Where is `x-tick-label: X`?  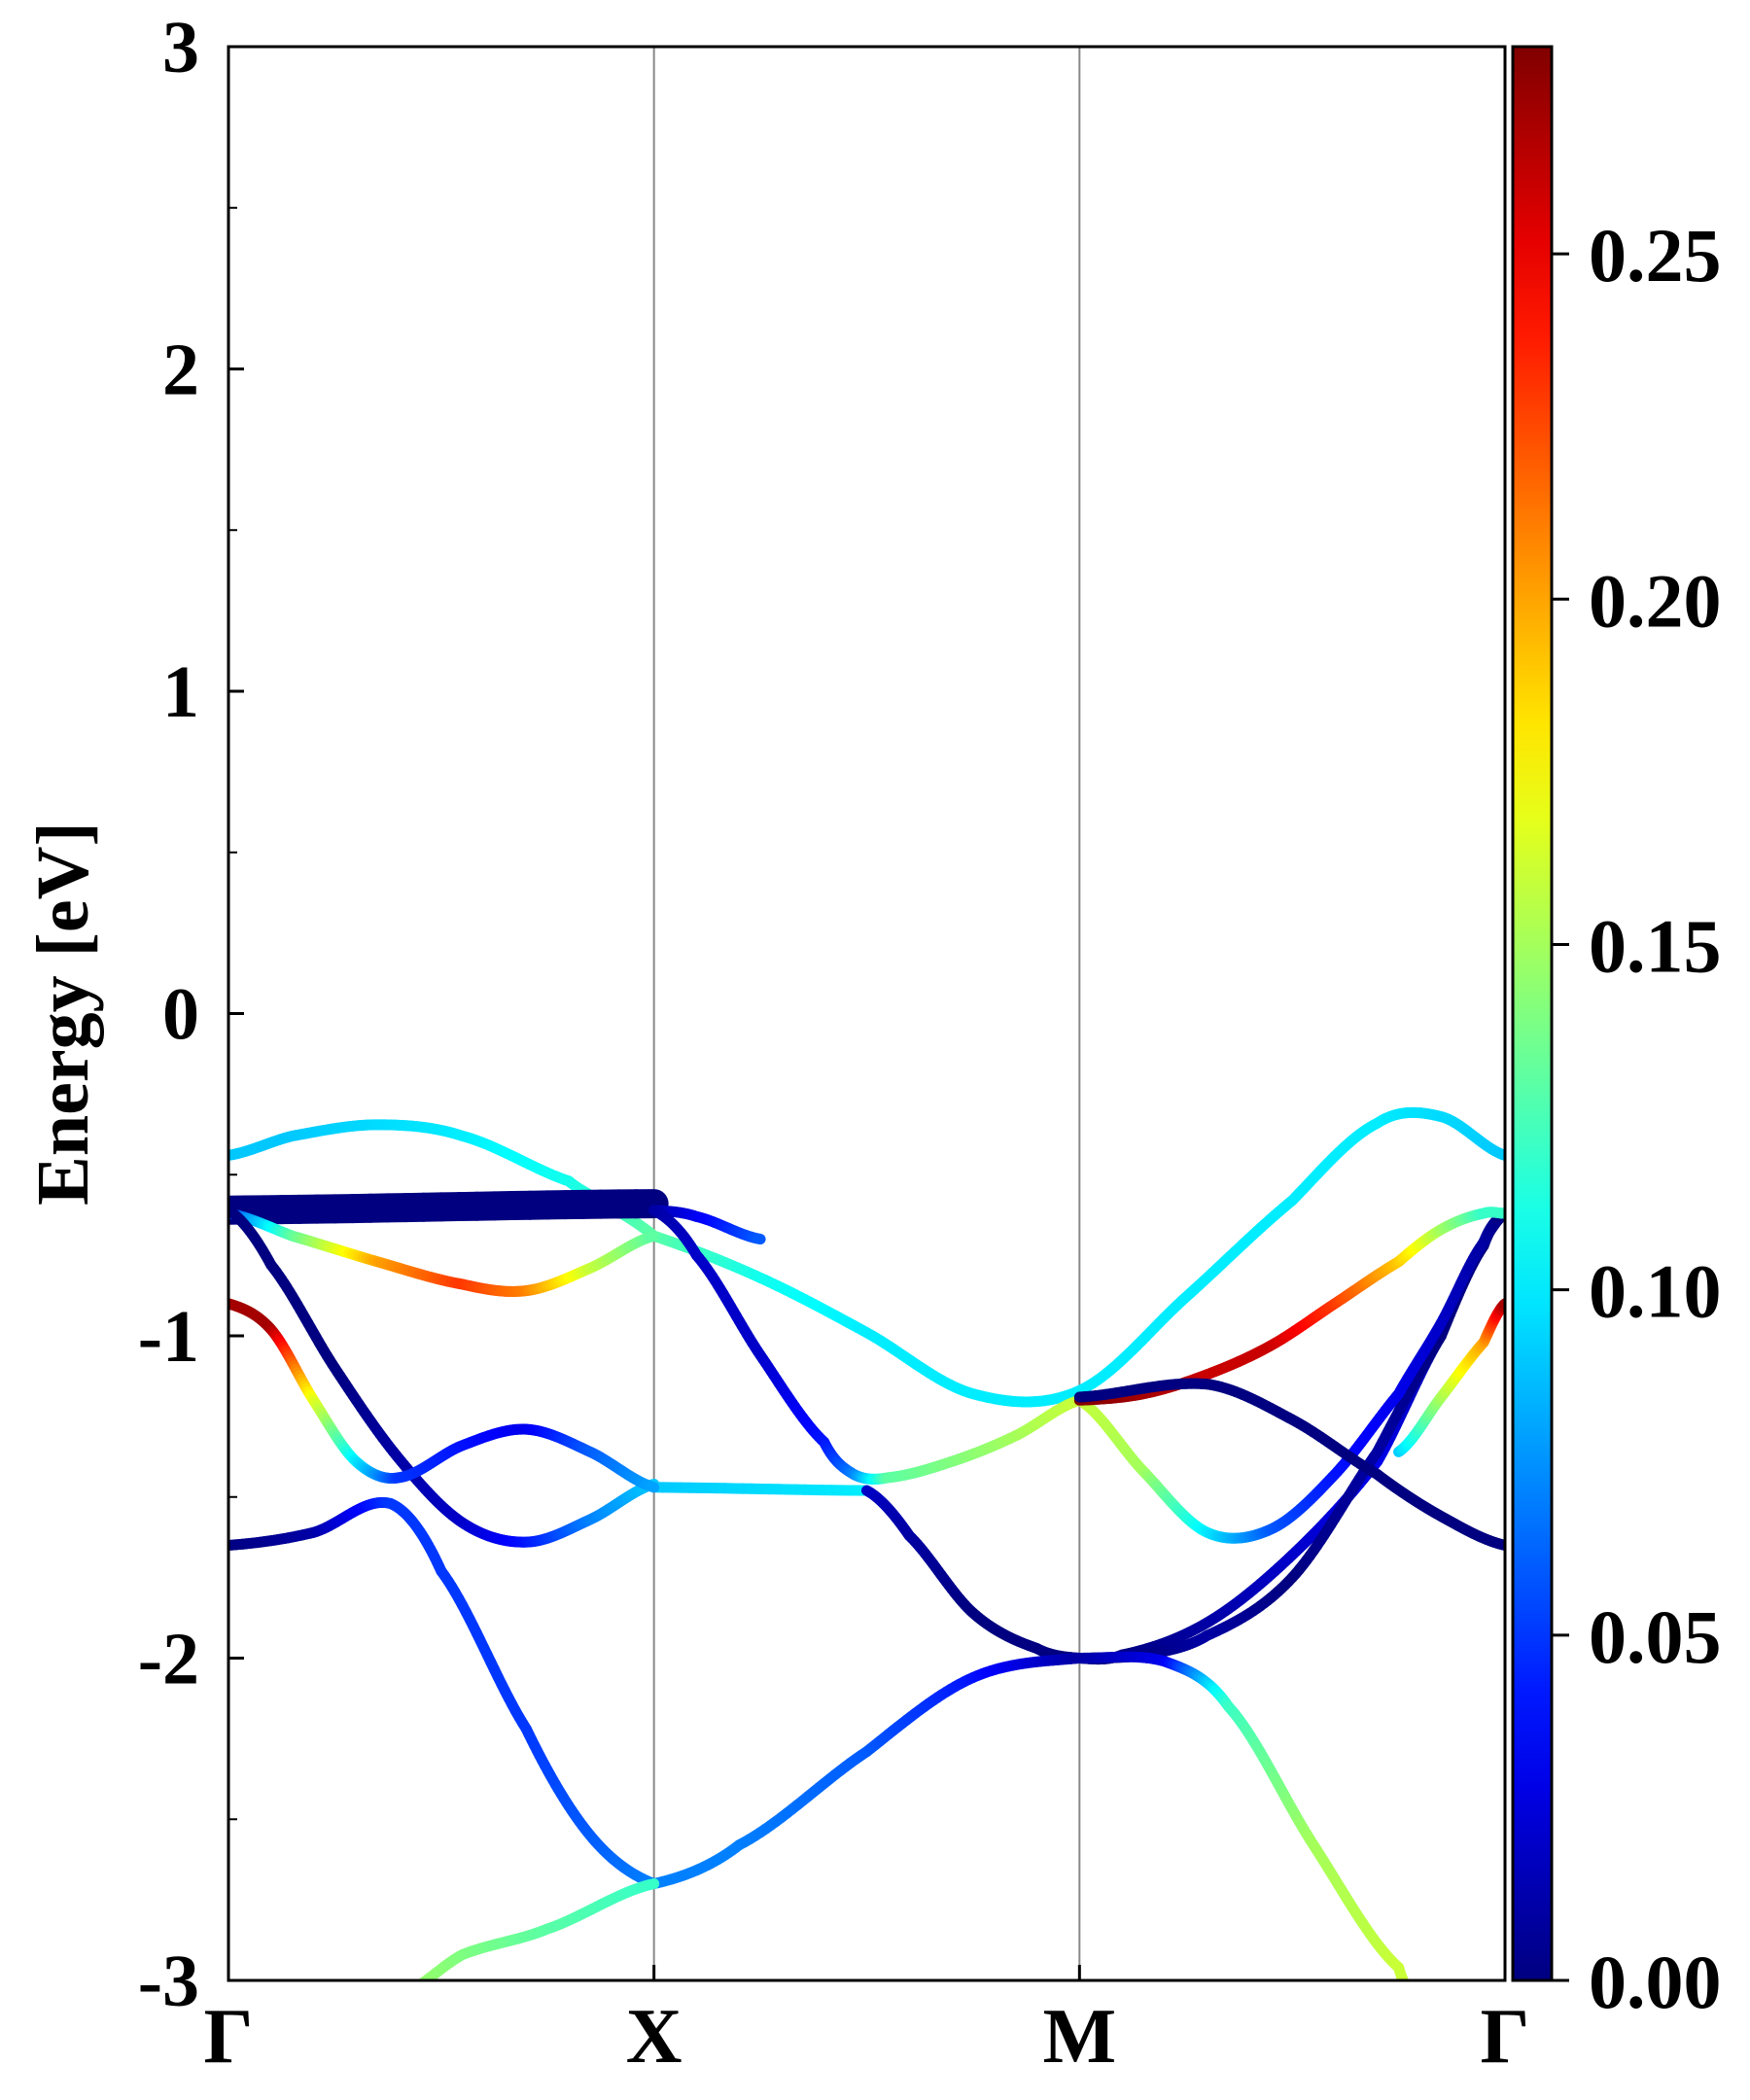 x-tick-label: X is located at coordinates (654, 2037).